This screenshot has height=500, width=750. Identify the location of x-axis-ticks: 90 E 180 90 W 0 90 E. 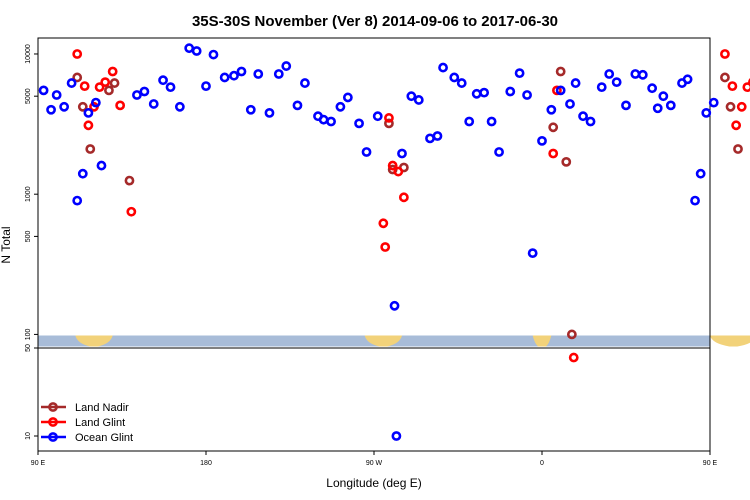
(374, 459).